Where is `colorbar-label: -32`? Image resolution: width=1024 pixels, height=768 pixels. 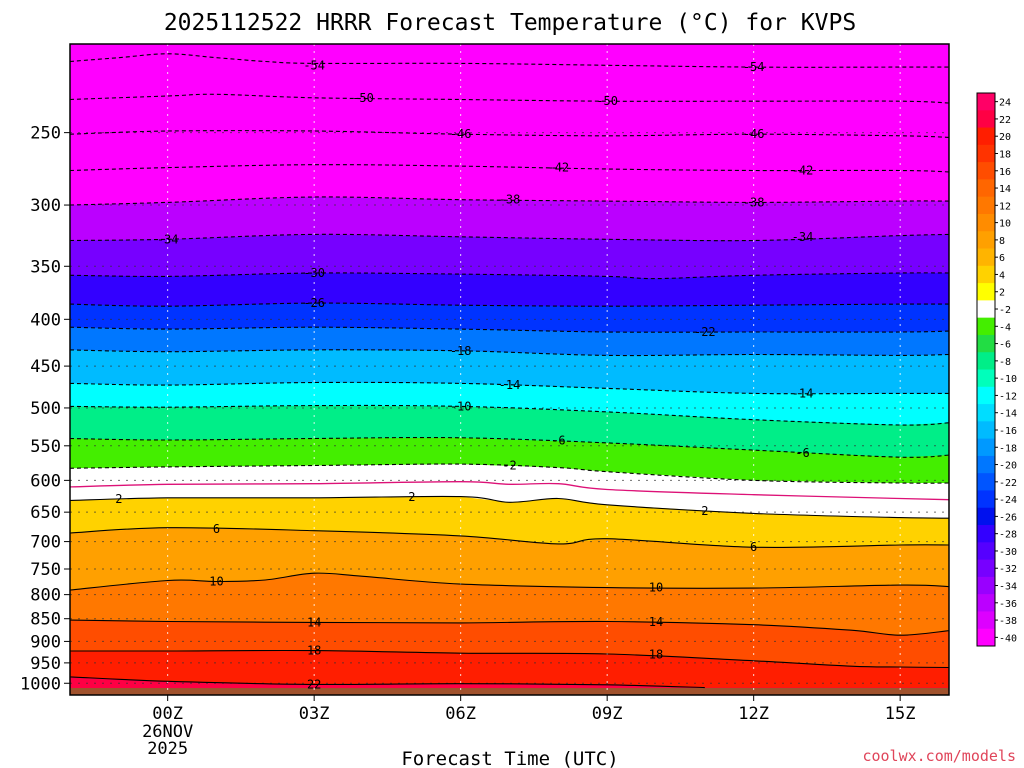 colorbar-label: -32 is located at coordinates (1008, 569).